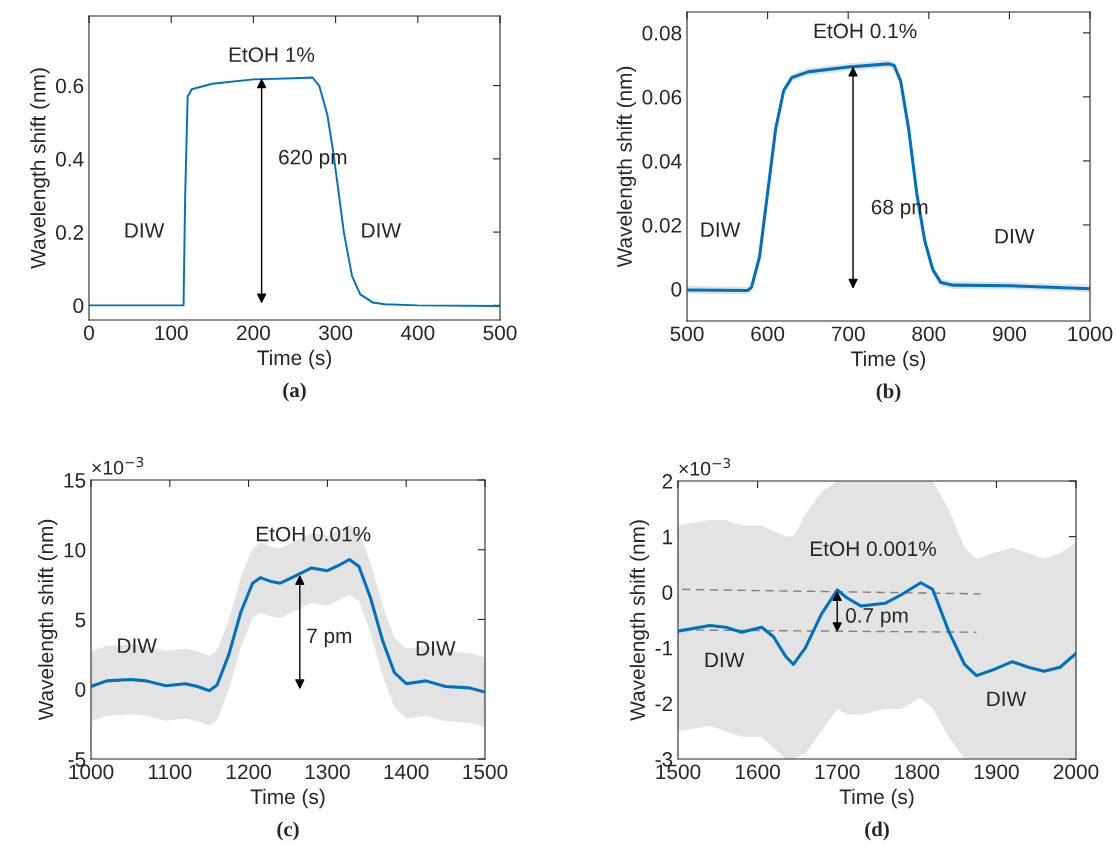  What do you see at coordinates (69, 86) in the screenshot?
I see `y-tick-label: 0.6` at bounding box center [69, 86].